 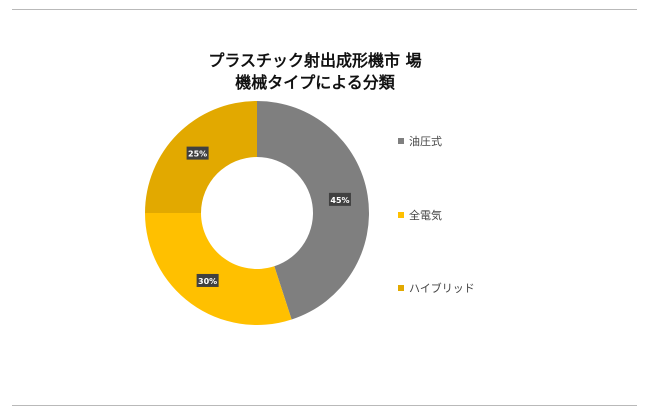 I want to click on chart-title-line-1: プラスチック射出成形機市 場, so click(x=315, y=60).